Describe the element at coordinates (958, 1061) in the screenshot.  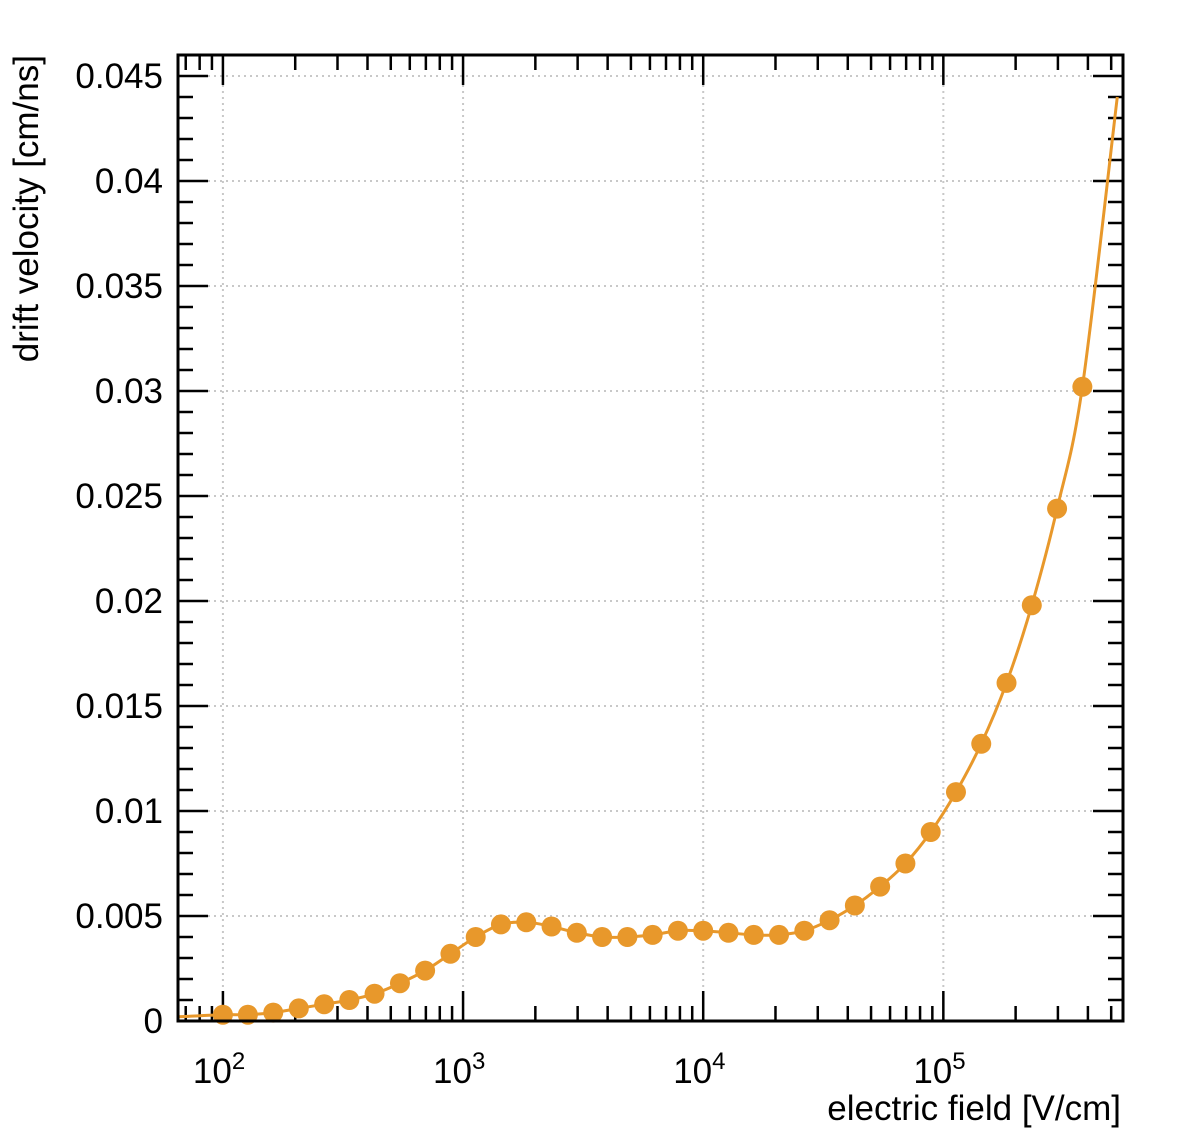
I see `x-tick-exponent: 5` at that location.